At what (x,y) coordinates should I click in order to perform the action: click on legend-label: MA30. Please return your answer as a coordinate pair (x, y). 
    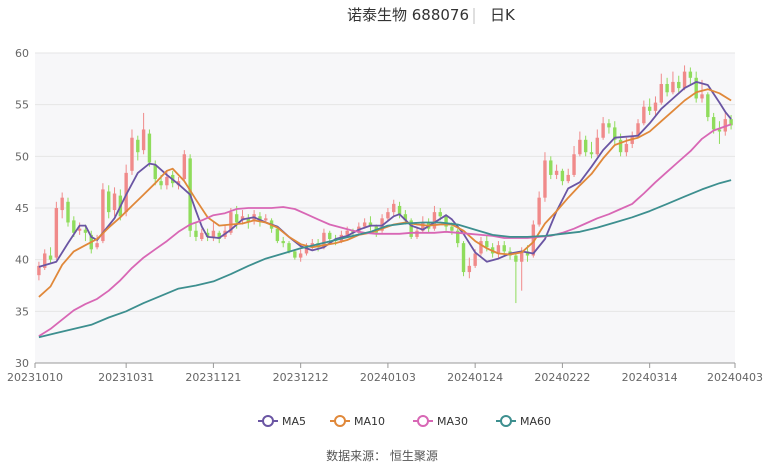
    Looking at the image, I should click on (452, 421).